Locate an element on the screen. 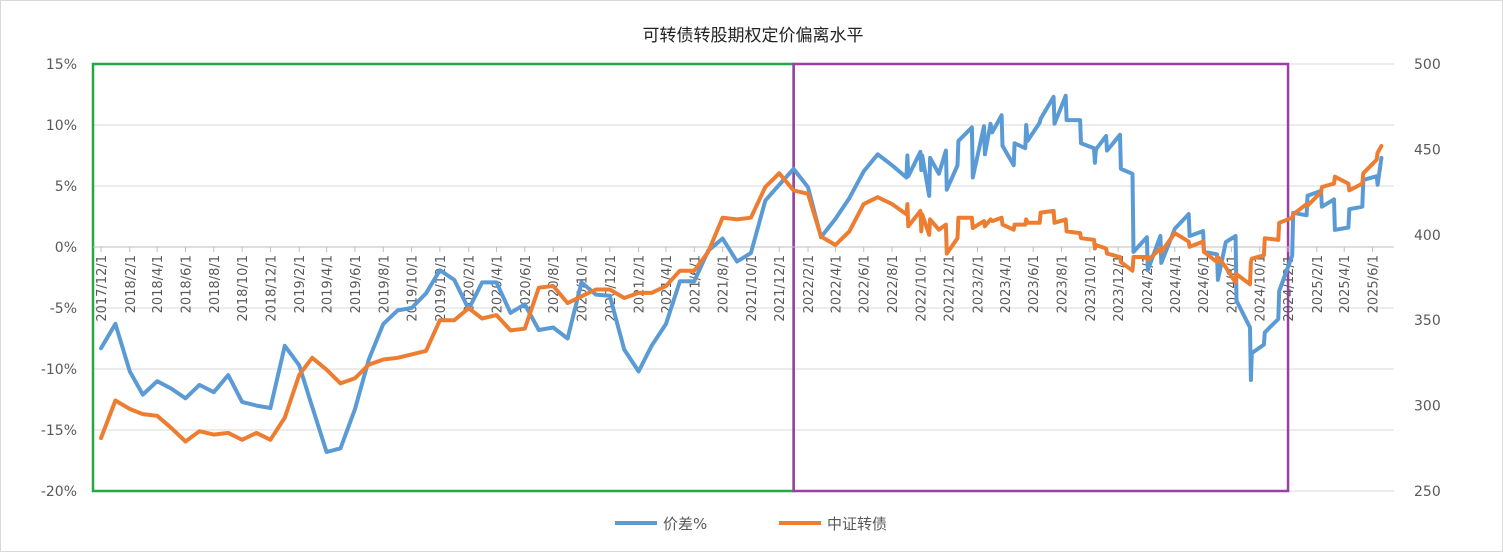 The width and height of the screenshot is (1503, 552). x-tick-label: 2021/2/1 is located at coordinates (640, 284).